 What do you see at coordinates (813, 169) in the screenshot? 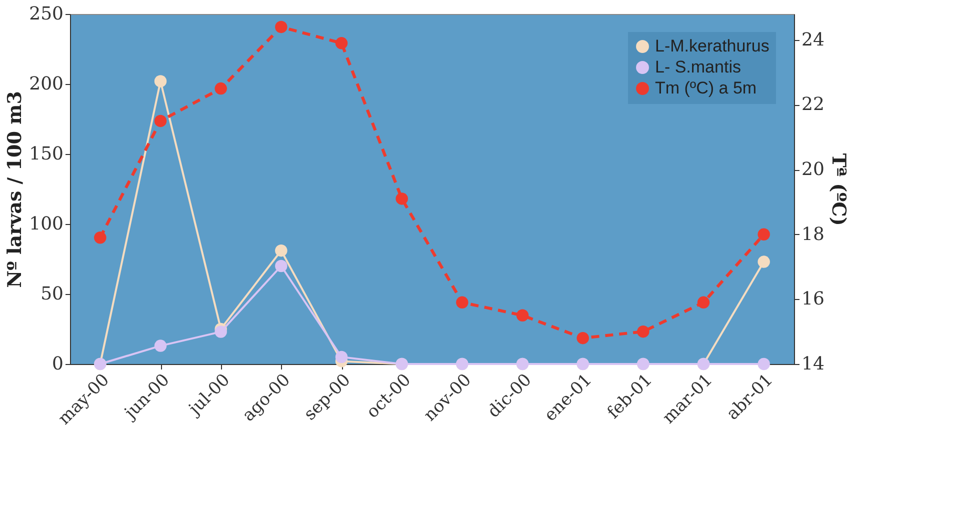
I see `y2-tick-label: 20` at bounding box center [813, 169].